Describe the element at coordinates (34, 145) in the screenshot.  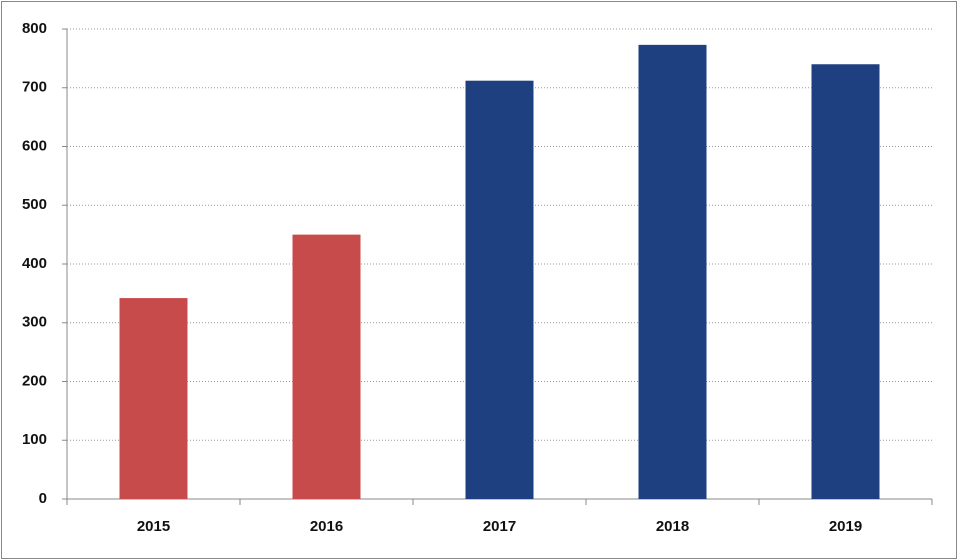
I see `y-tick-label: 600` at that location.